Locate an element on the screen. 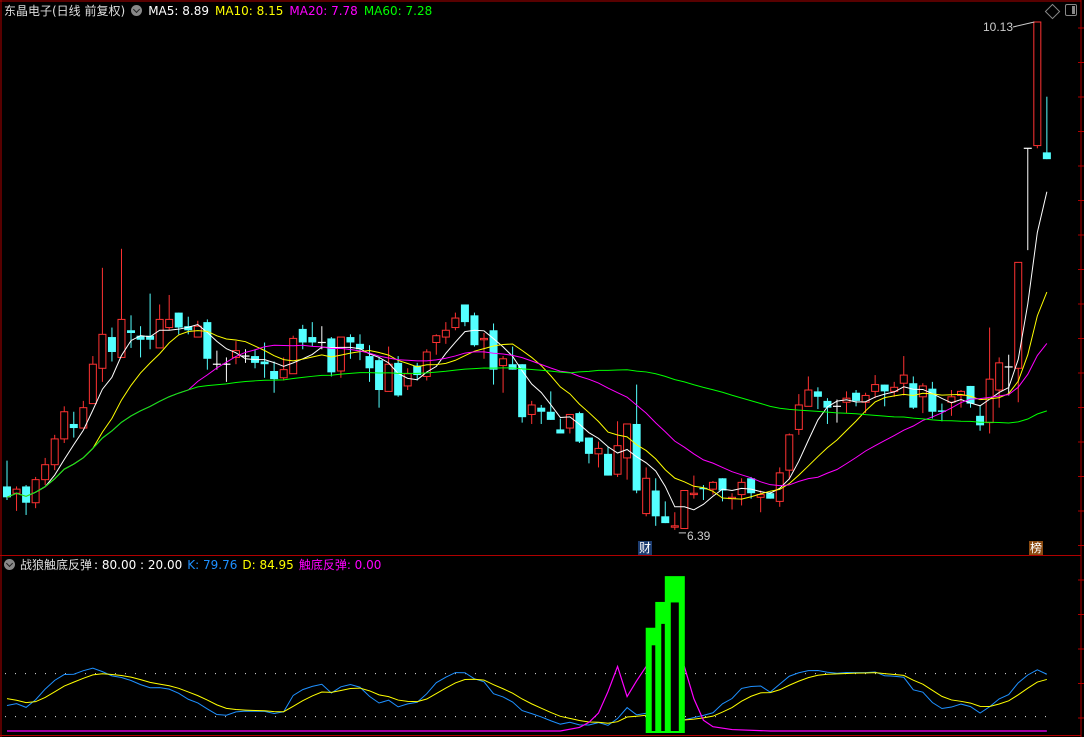 The image size is (1084, 737). ma60-value: MA60: 7.28 is located at coordinates (398, 11).